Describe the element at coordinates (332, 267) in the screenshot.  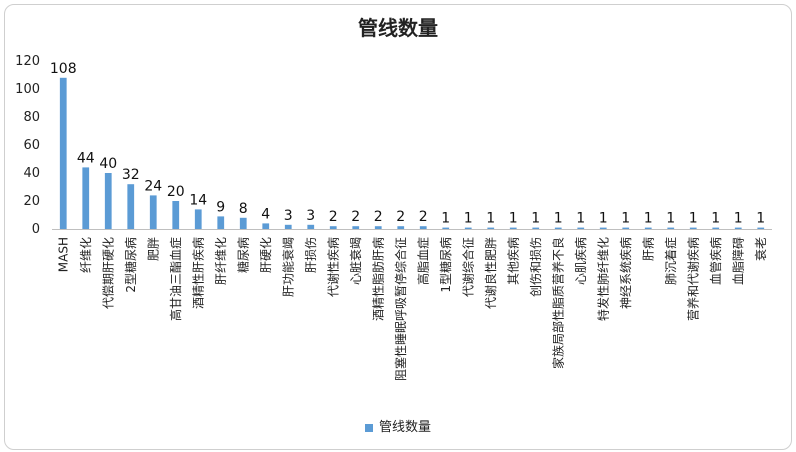
I see `x-tick-label: 代谢性疾病` at that location.